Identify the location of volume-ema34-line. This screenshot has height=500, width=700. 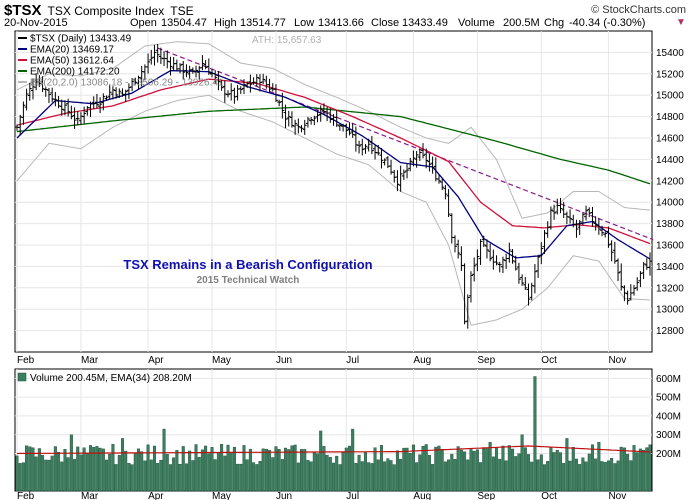
(333, 450).